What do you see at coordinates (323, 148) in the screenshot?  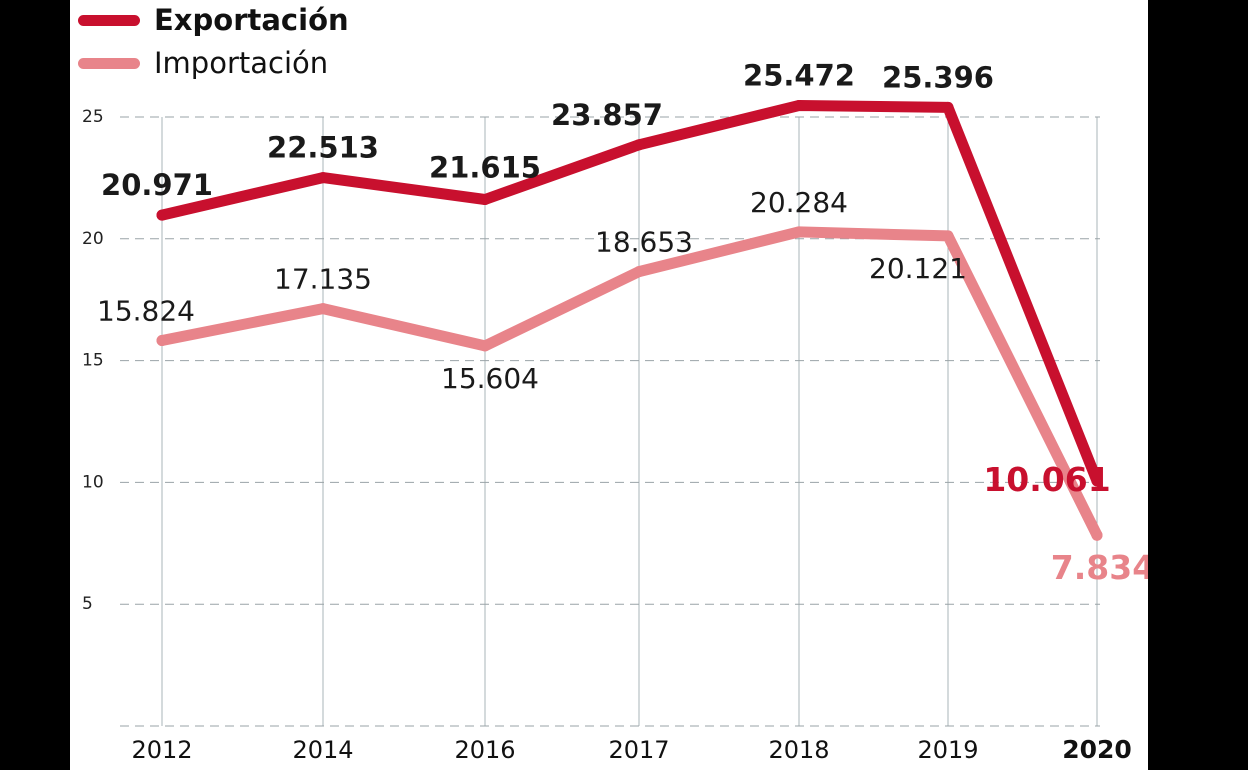 I see `data-label-exportacion: 22.513` at bounding box center [323, 148].